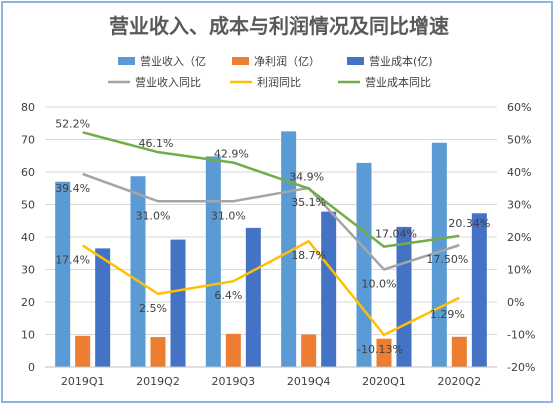  I want to click on left-axis-tick-label: 10, so click(28, 335).